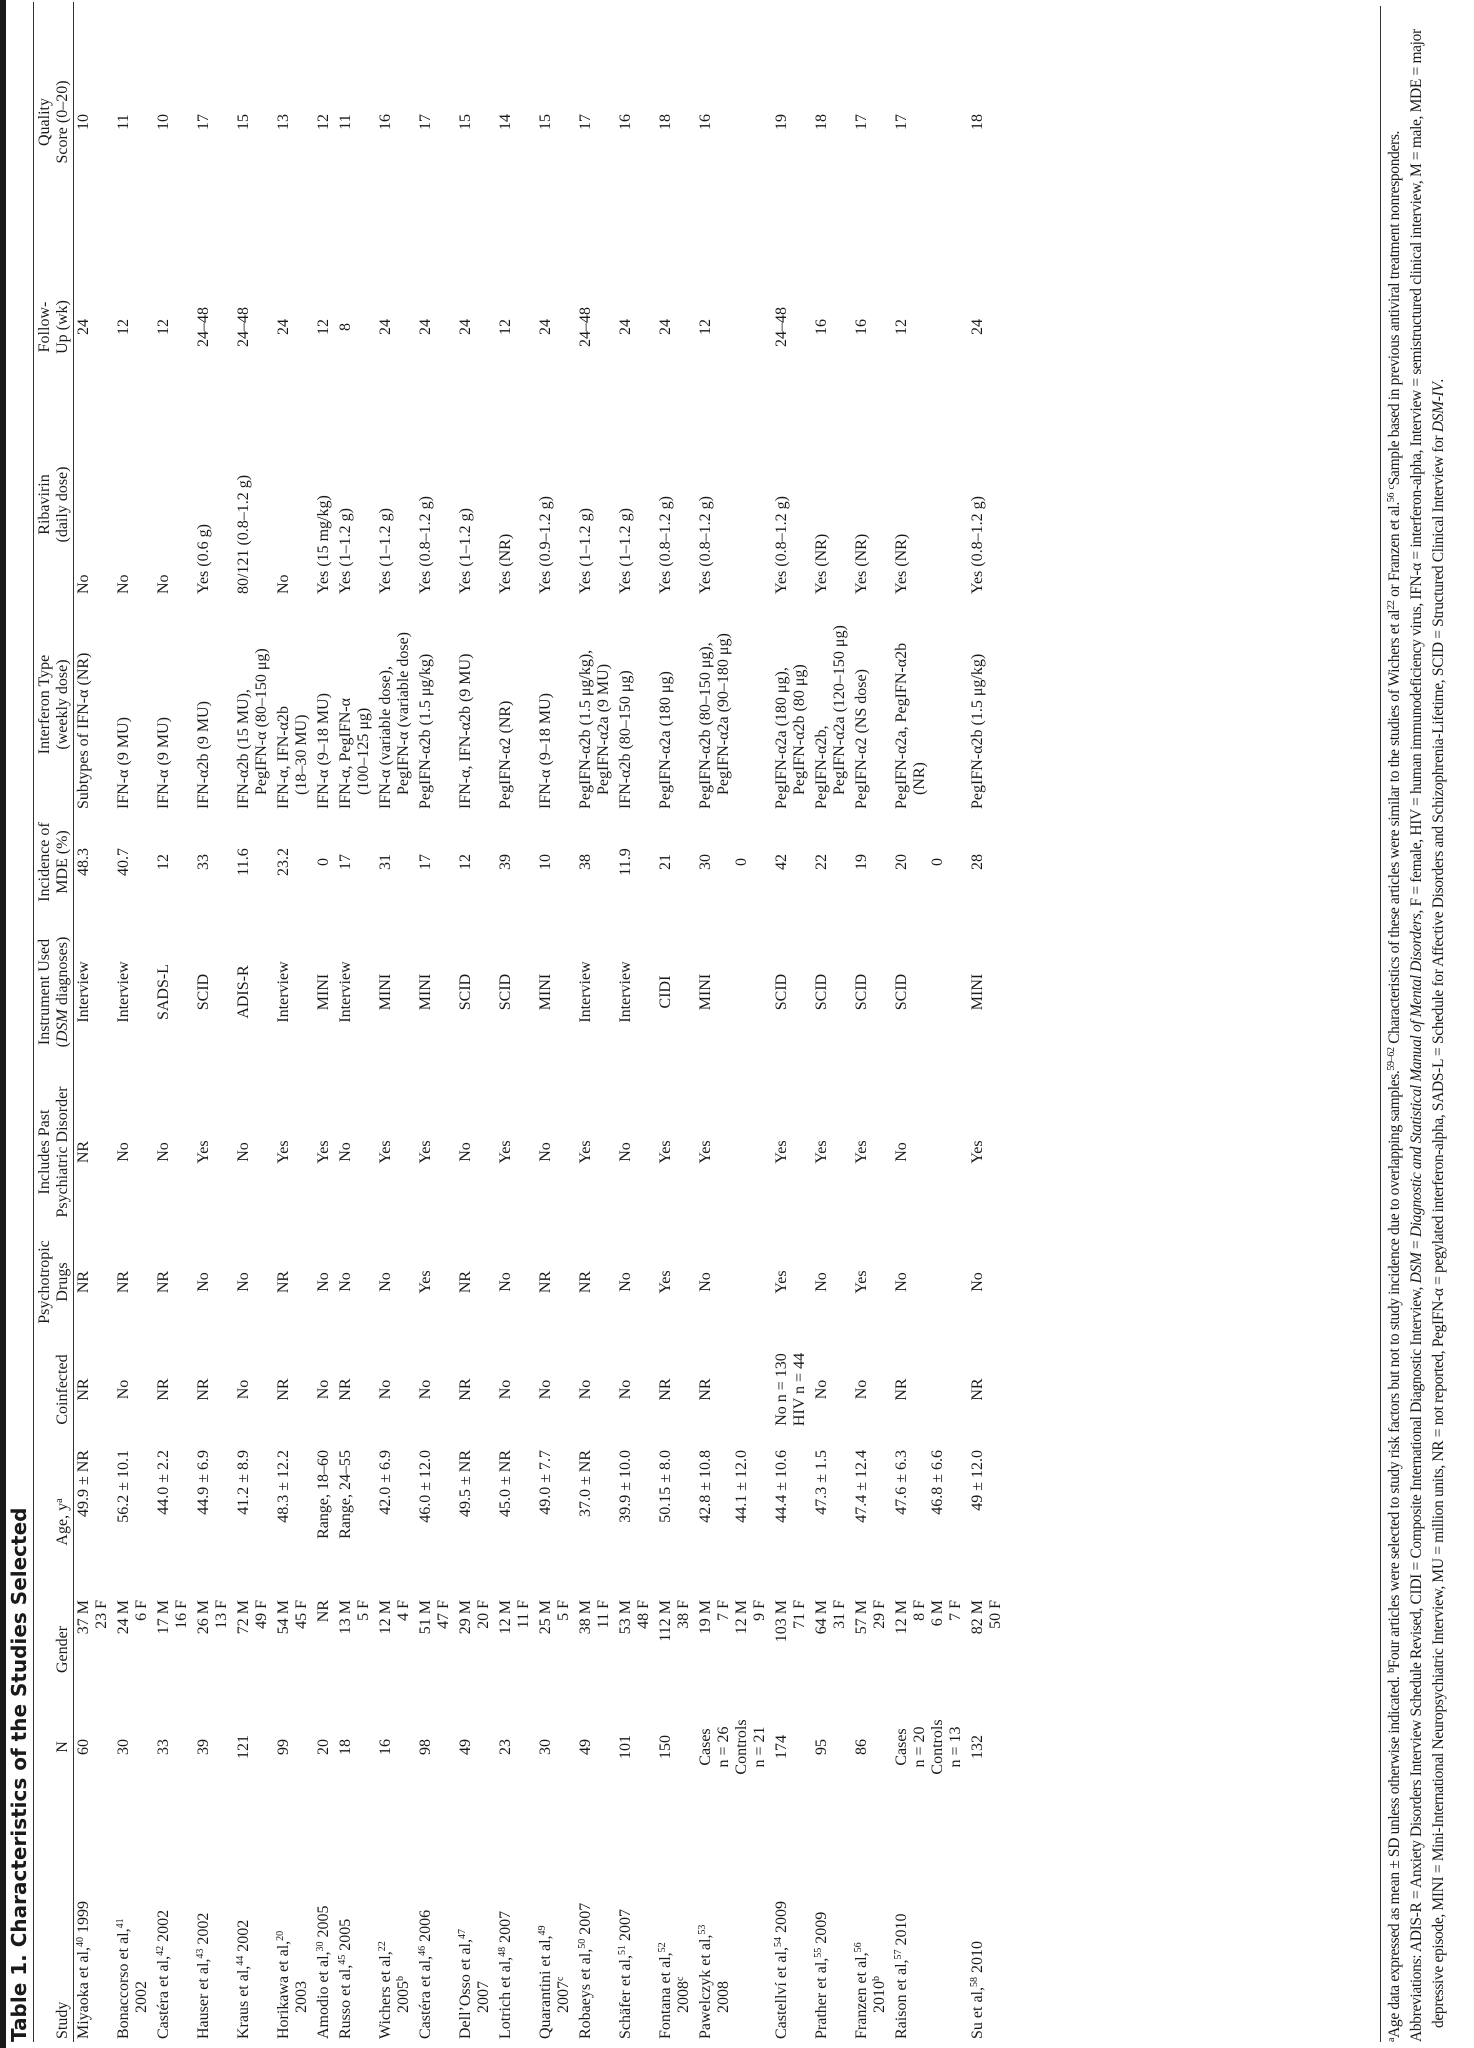 Image resolution: width=1474 pixels, height=2048 pixels. Describe the element at coordinates (254, 992) in the screenshot. I see `cell-instr: ADIS-R` at that location.